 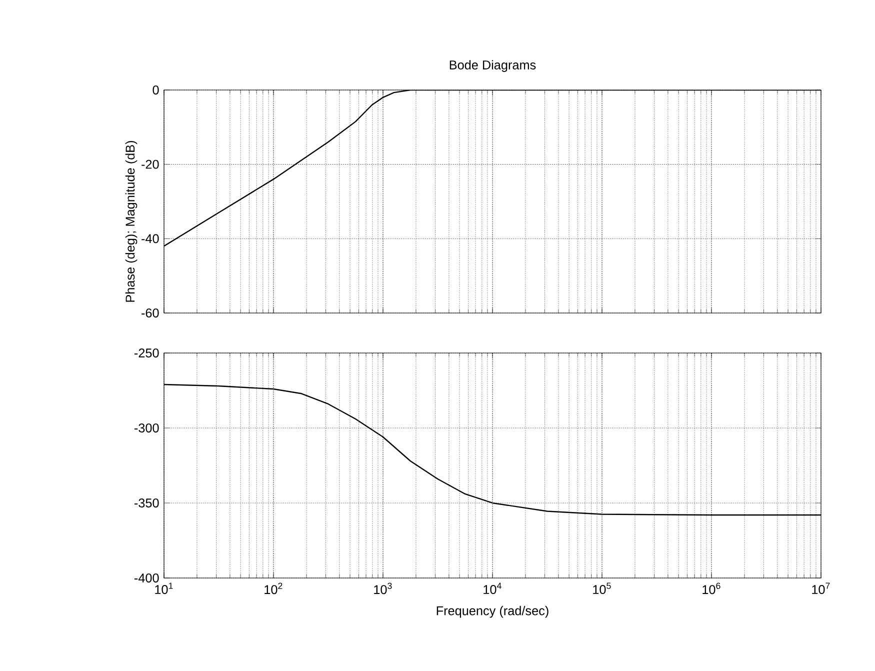 I want to click on y-tick-label: -300, so click(x=146, y=428).